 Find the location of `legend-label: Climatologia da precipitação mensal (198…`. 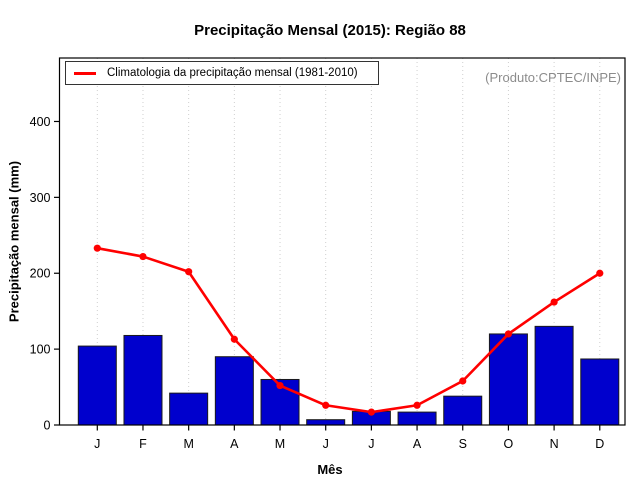

legend-label: Climatologia da precipitação mensal (198… is located at coordinates (232, 73).